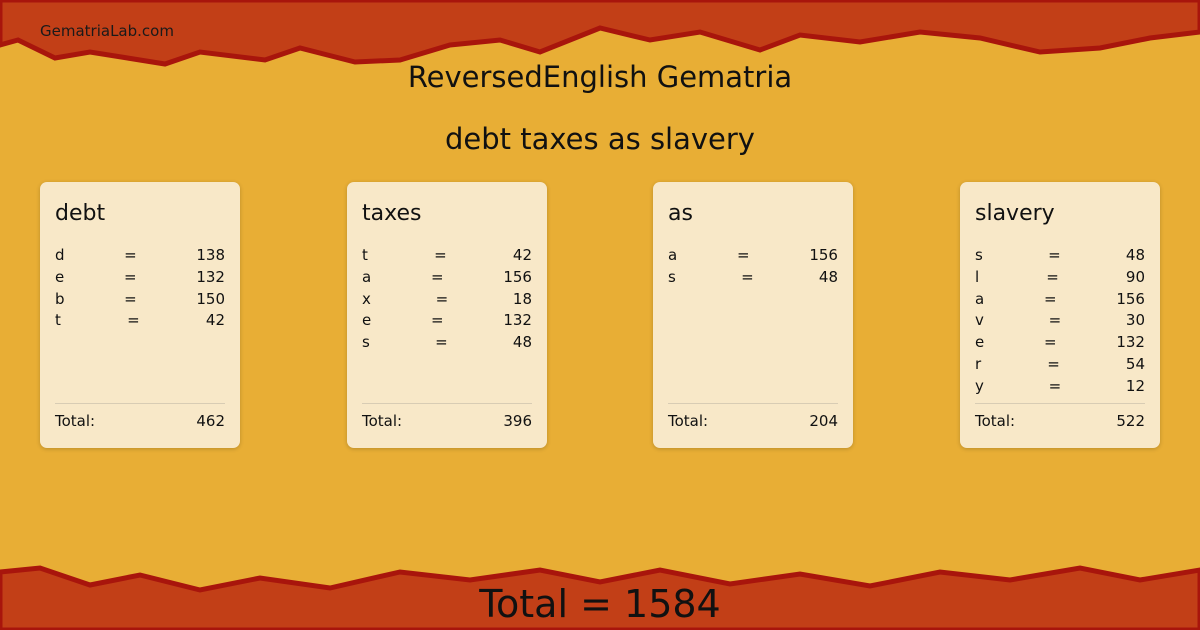 The image size is (1200, 630). What do you see at coordinates (753, 416) in the screenshot?
I see `word-total-row: Total: 204` at bounding box center [753, 416].